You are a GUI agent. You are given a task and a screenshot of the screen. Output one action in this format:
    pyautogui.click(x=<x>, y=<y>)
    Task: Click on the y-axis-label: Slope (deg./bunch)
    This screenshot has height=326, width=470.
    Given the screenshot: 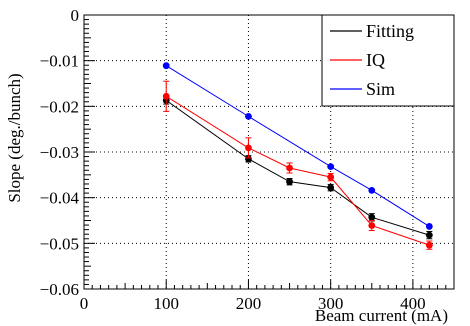 What is the action you would take?
    pyautogui.click(x=14, y=137)
    